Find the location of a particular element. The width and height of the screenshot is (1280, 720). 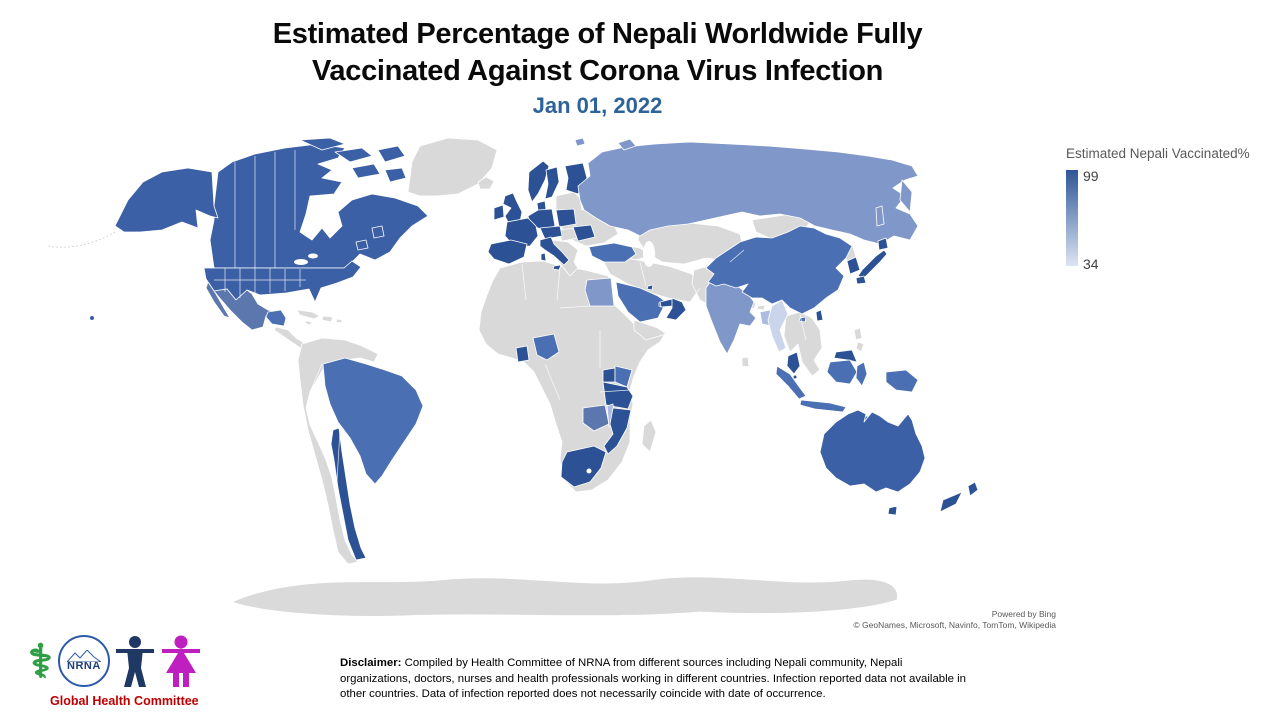

region-iceland is located at coordinates (486, 183).